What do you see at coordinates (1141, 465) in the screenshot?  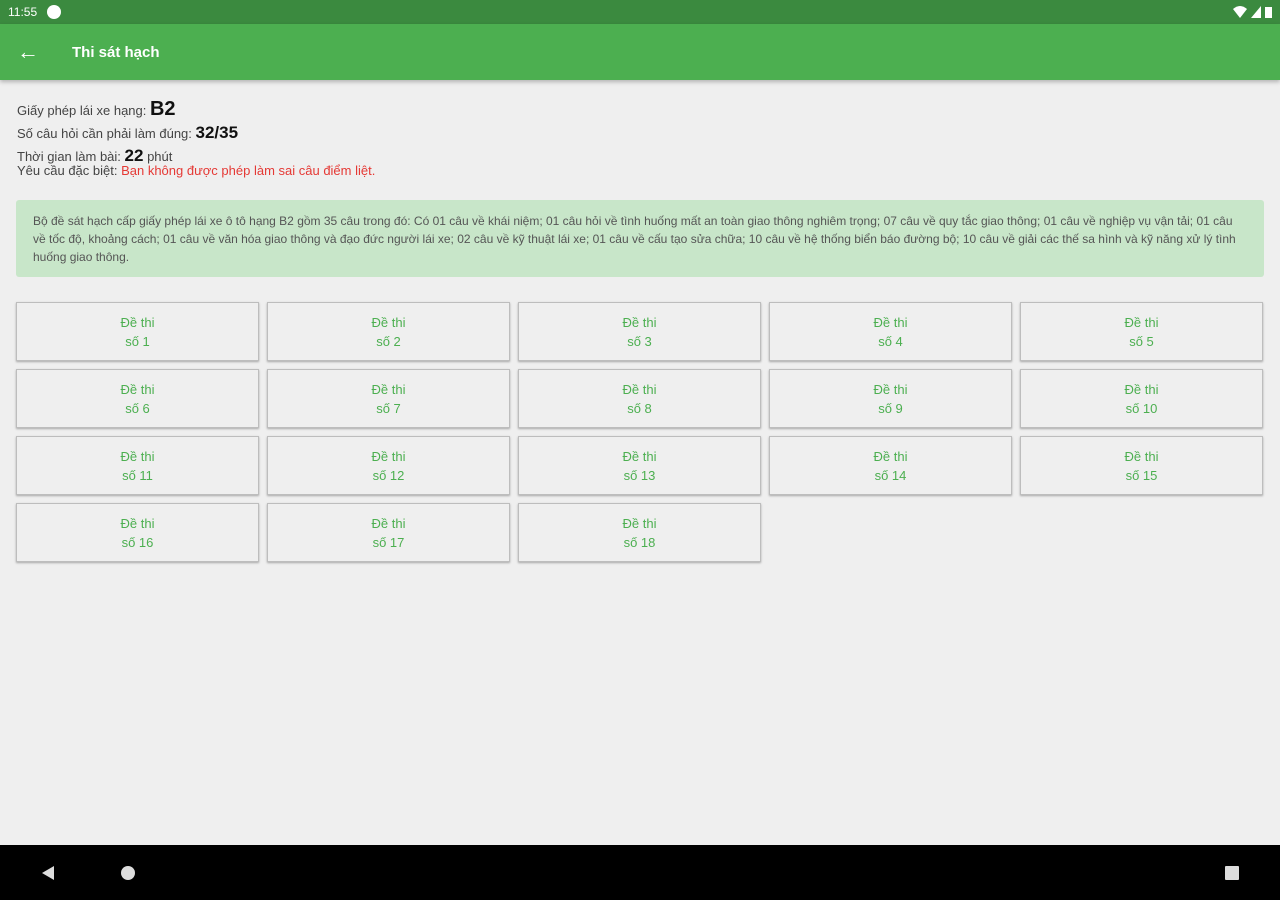 I see `exam-button-15: Đề thi số 15` at bounding box center [1141, 465].